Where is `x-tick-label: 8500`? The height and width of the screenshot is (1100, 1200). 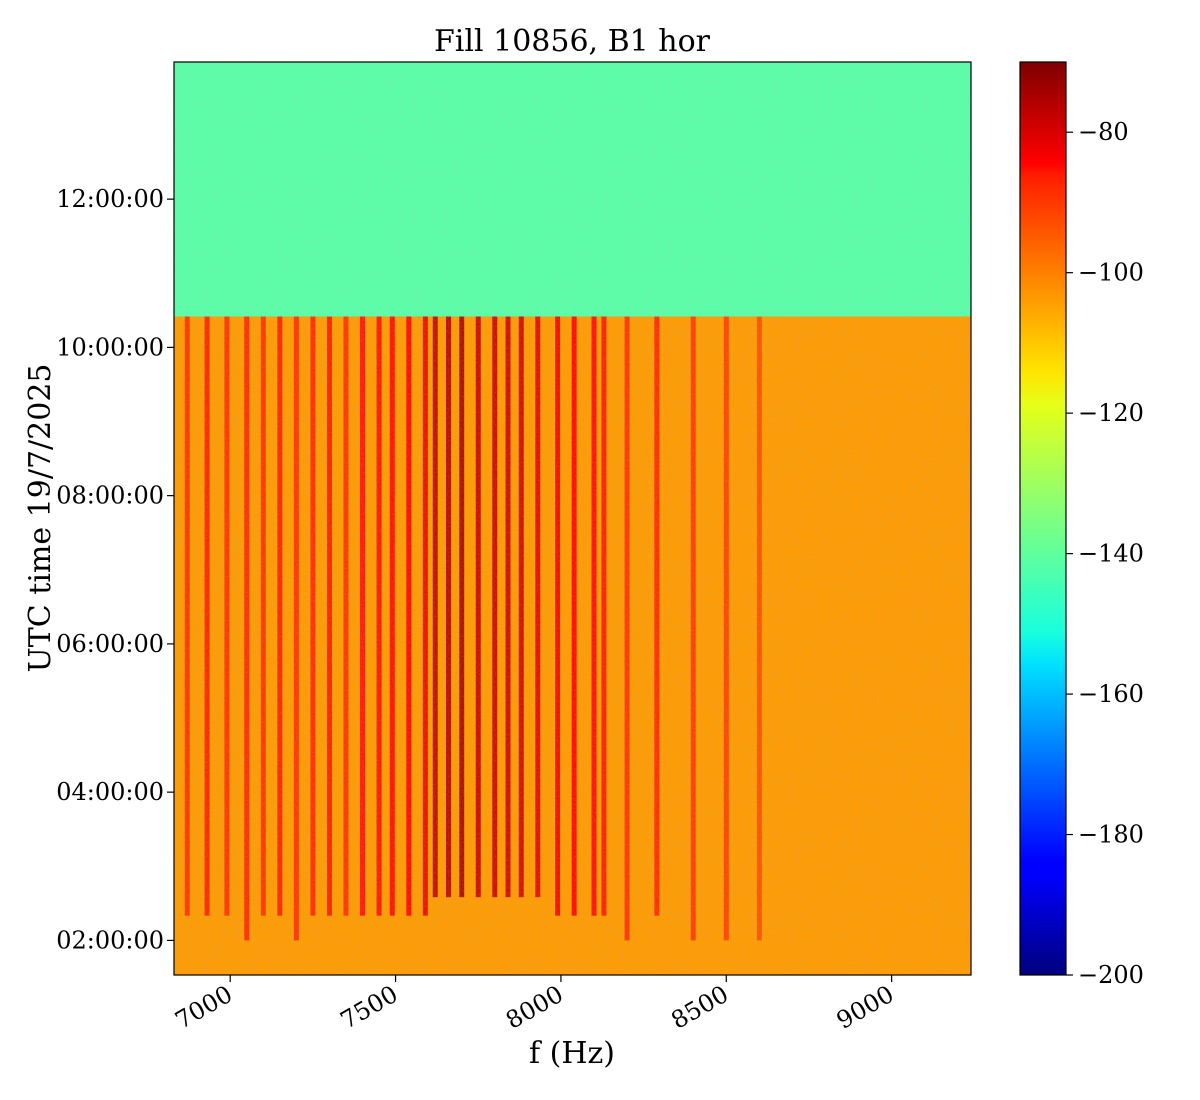
x-tick-label: 8500 is located at coordinates (699, 1007).